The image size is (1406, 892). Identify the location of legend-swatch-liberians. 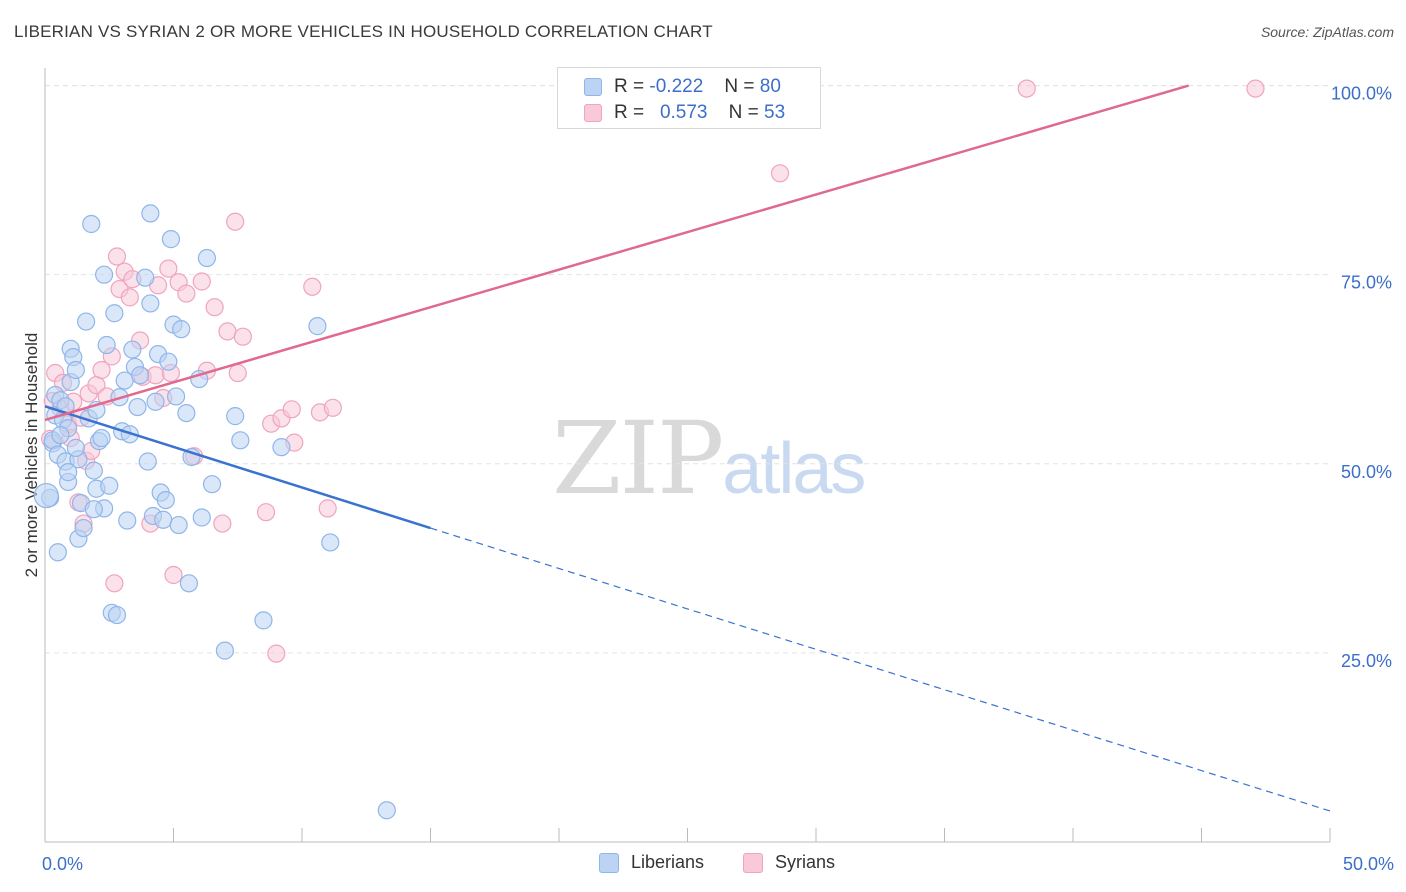
(593, 87).